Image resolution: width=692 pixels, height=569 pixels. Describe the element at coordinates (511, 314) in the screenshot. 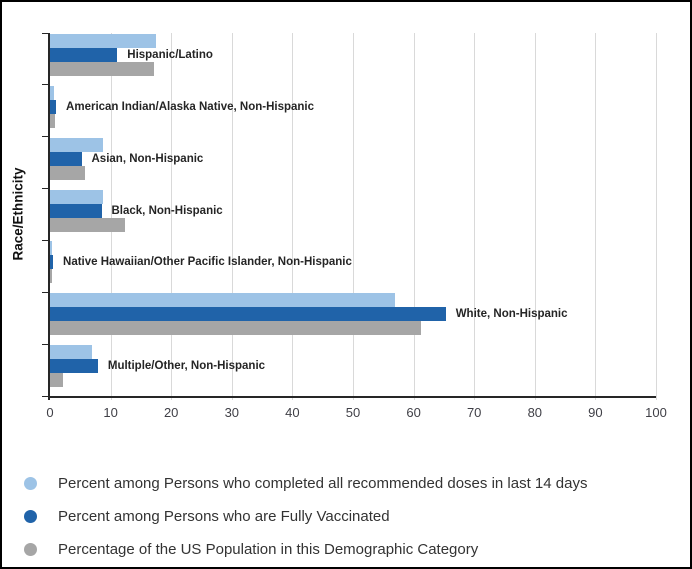

I see `category-label: White, Non-Hispanic` at that location.